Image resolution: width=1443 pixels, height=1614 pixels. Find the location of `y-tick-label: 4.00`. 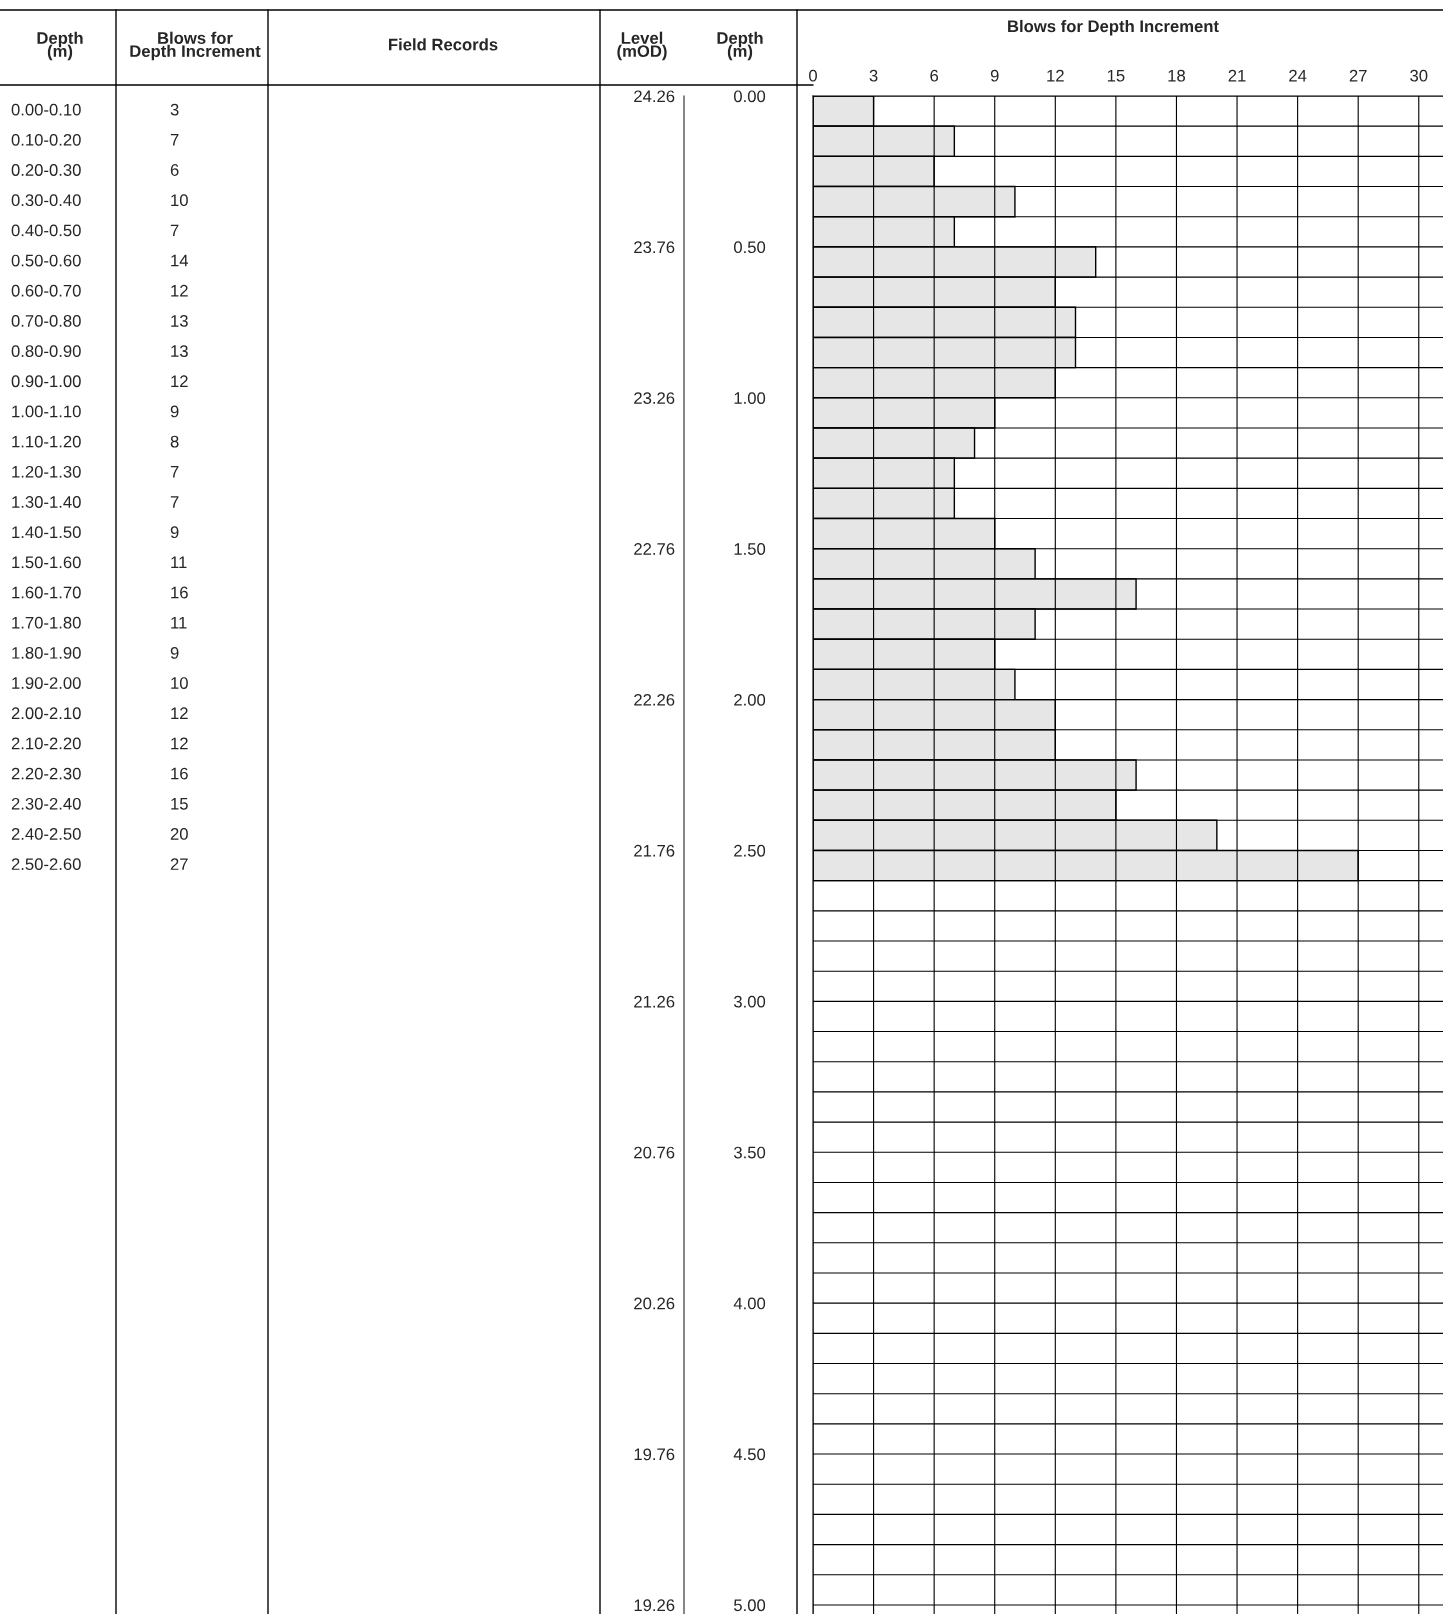

y-tick-label: 4.00 is located at coordinates (749, 1303).